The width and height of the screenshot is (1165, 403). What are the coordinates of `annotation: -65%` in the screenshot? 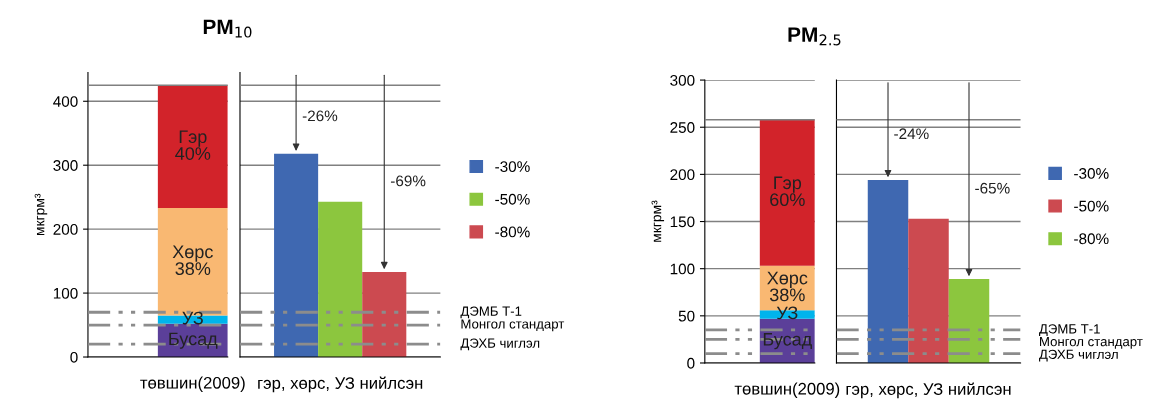 It's located at (992, 188).